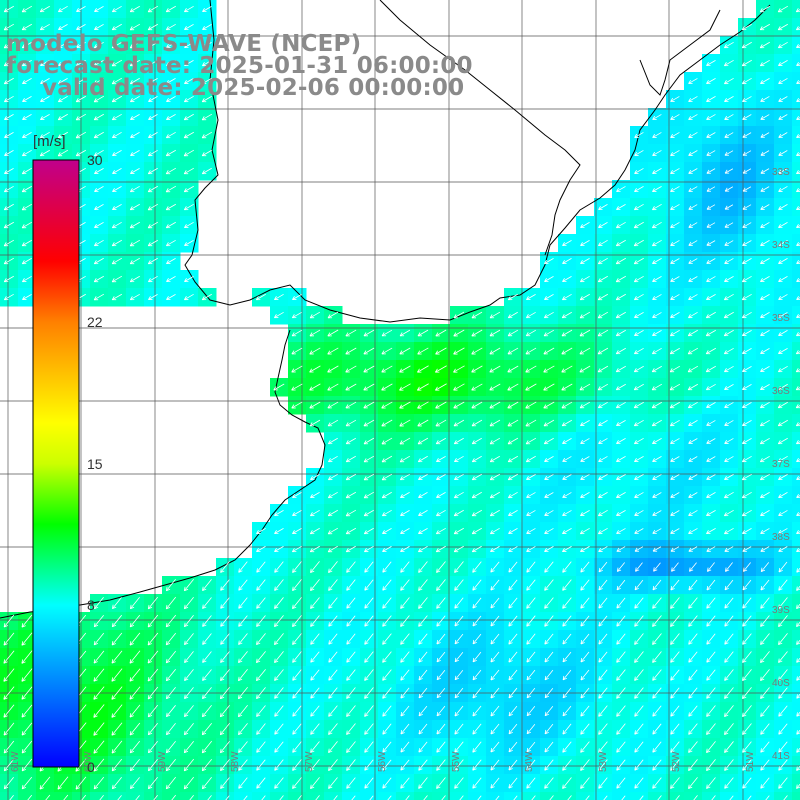 The image size is (800, 800). What do you see at coordinates (781, 756) in the screenshot?
I see `latitude-label: 41S` at bounding box center [781, 756].